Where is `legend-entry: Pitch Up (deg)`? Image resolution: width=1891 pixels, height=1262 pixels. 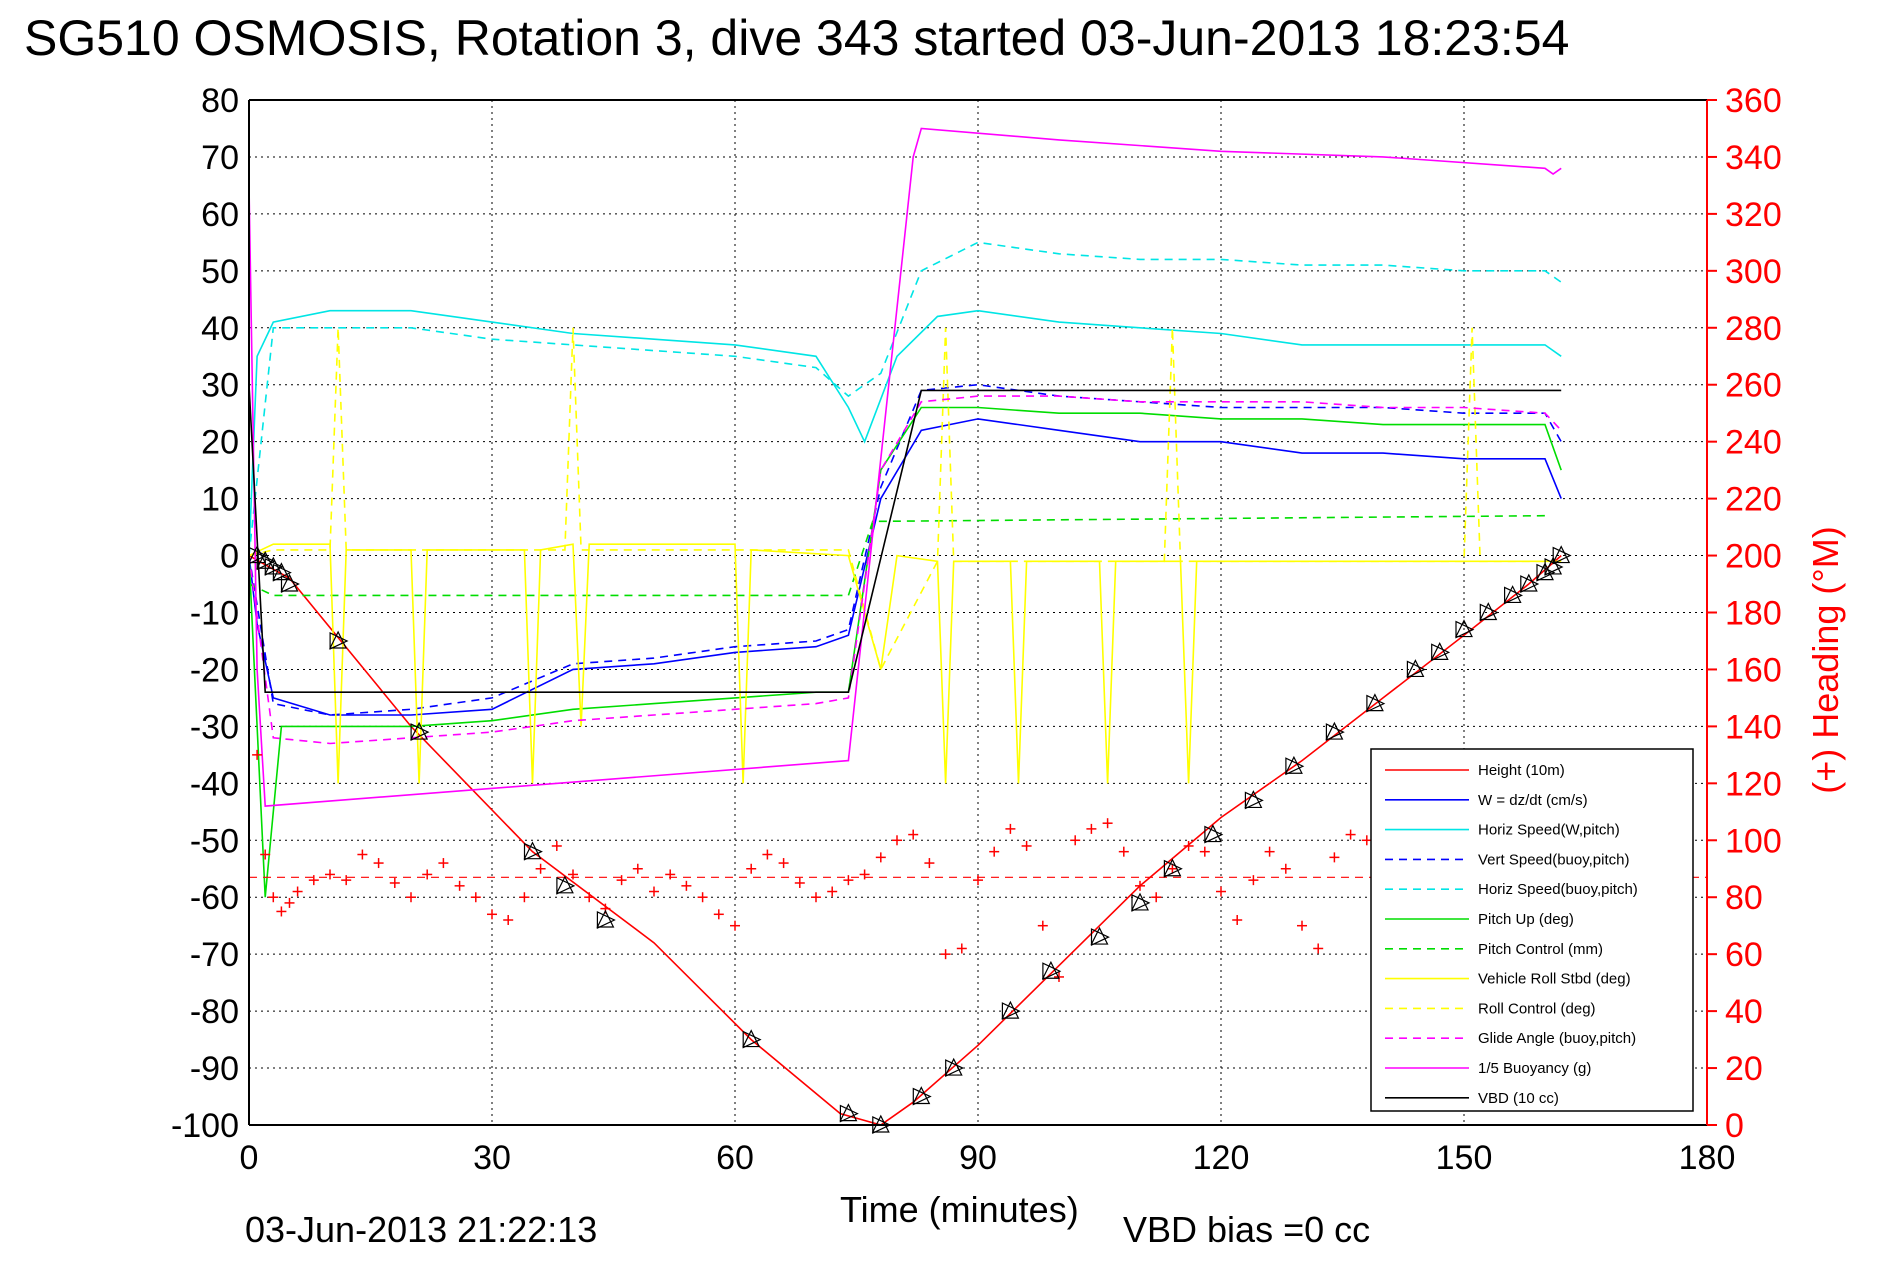
legend-entry: Pitch Up (deg) is located at coordinates (1526, 919).